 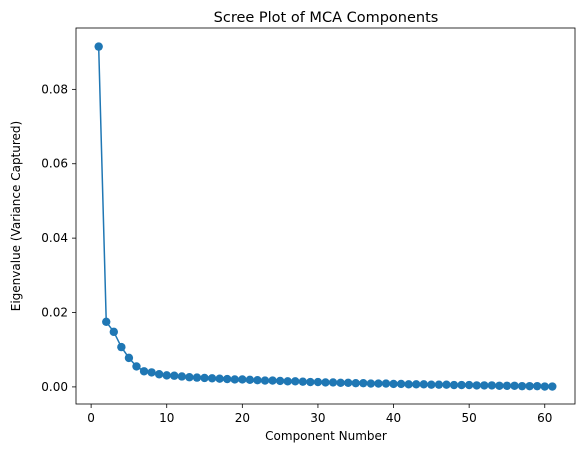 I want to click on y-tick-label: 0.08, so click(x=54, y=89).